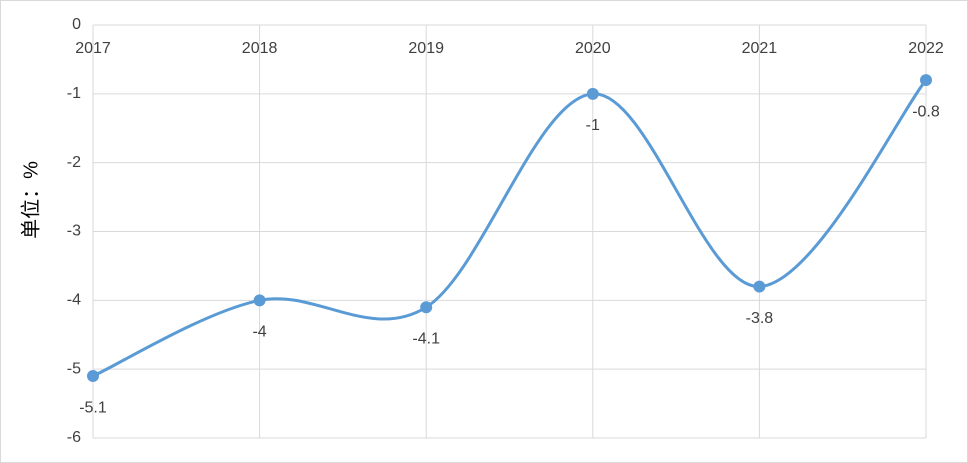  I want to click on x-tick-label: 2020, so click(593, 48).